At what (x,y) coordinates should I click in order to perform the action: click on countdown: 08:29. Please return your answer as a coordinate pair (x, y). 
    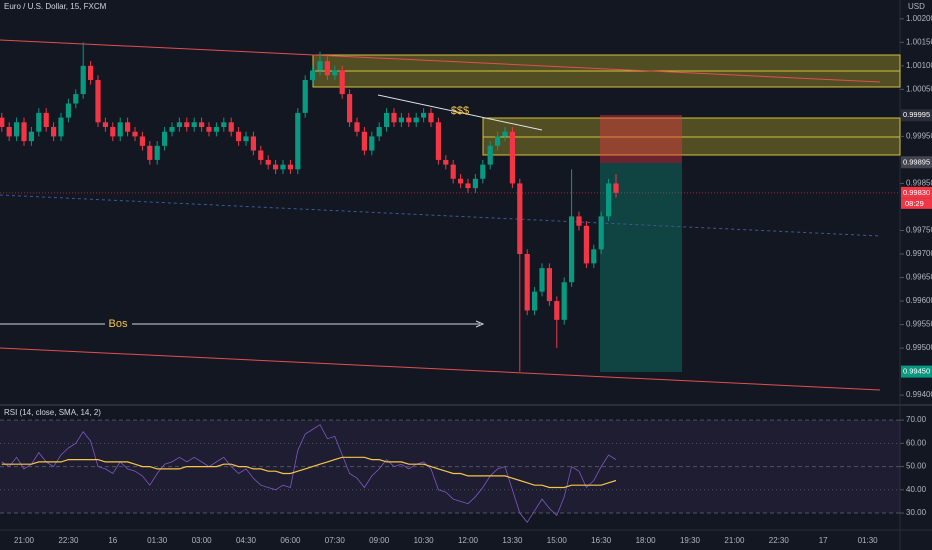
    Looking at the image, I should click on (914, 203).